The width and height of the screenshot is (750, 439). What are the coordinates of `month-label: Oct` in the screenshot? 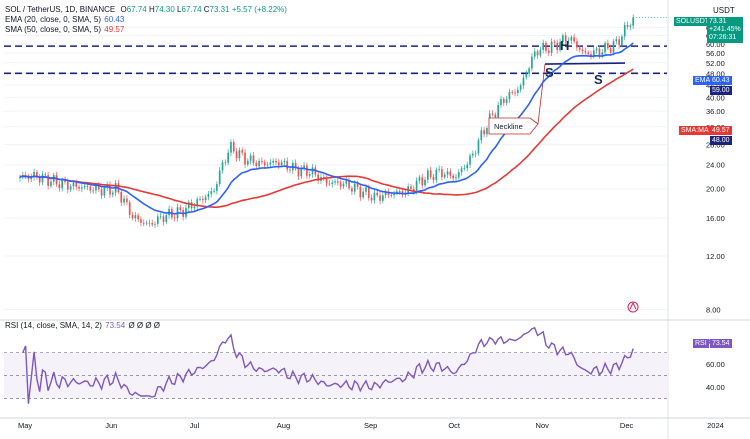 It's located at (454, 425).